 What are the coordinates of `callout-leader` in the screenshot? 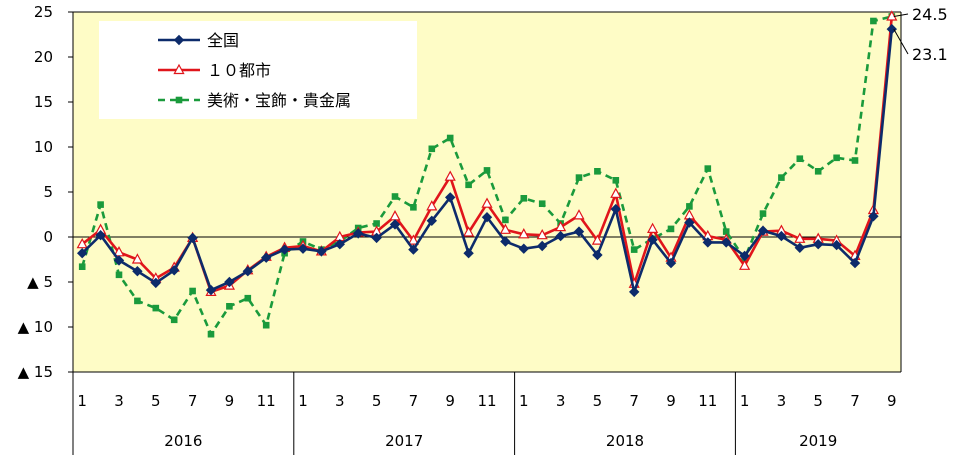 It's located at (901, 15).